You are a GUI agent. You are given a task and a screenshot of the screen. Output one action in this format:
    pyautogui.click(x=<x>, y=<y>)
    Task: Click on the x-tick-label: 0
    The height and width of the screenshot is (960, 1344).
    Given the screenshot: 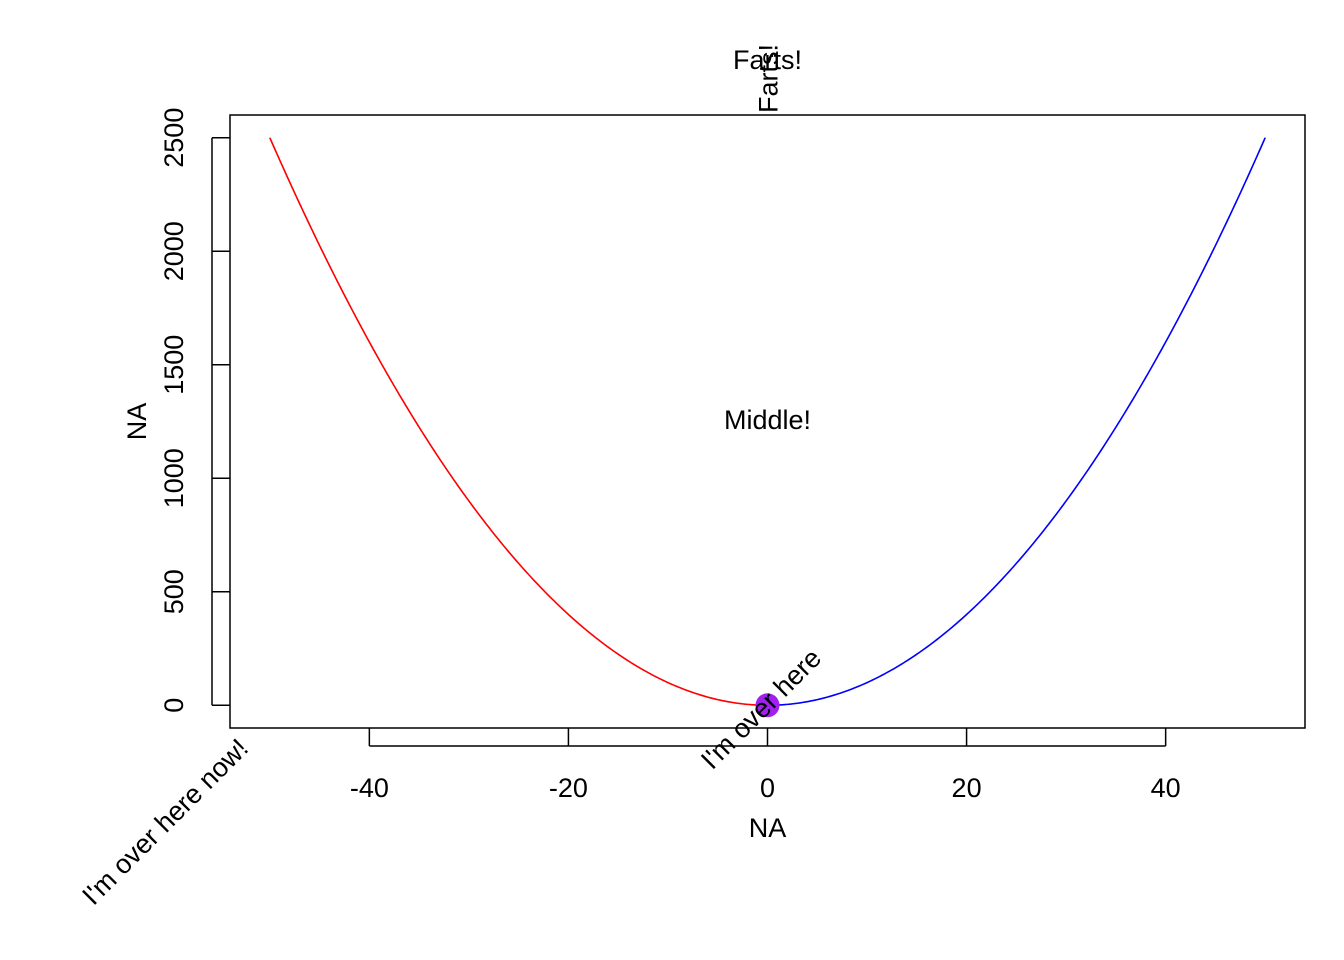 What is the action you would take?
    pyautogui.click(x=767, y=788)
    